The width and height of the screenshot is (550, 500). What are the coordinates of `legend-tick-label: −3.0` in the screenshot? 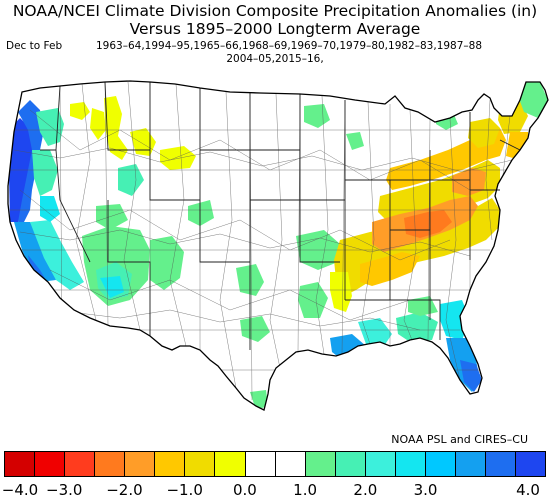 It's located at (64, 490).